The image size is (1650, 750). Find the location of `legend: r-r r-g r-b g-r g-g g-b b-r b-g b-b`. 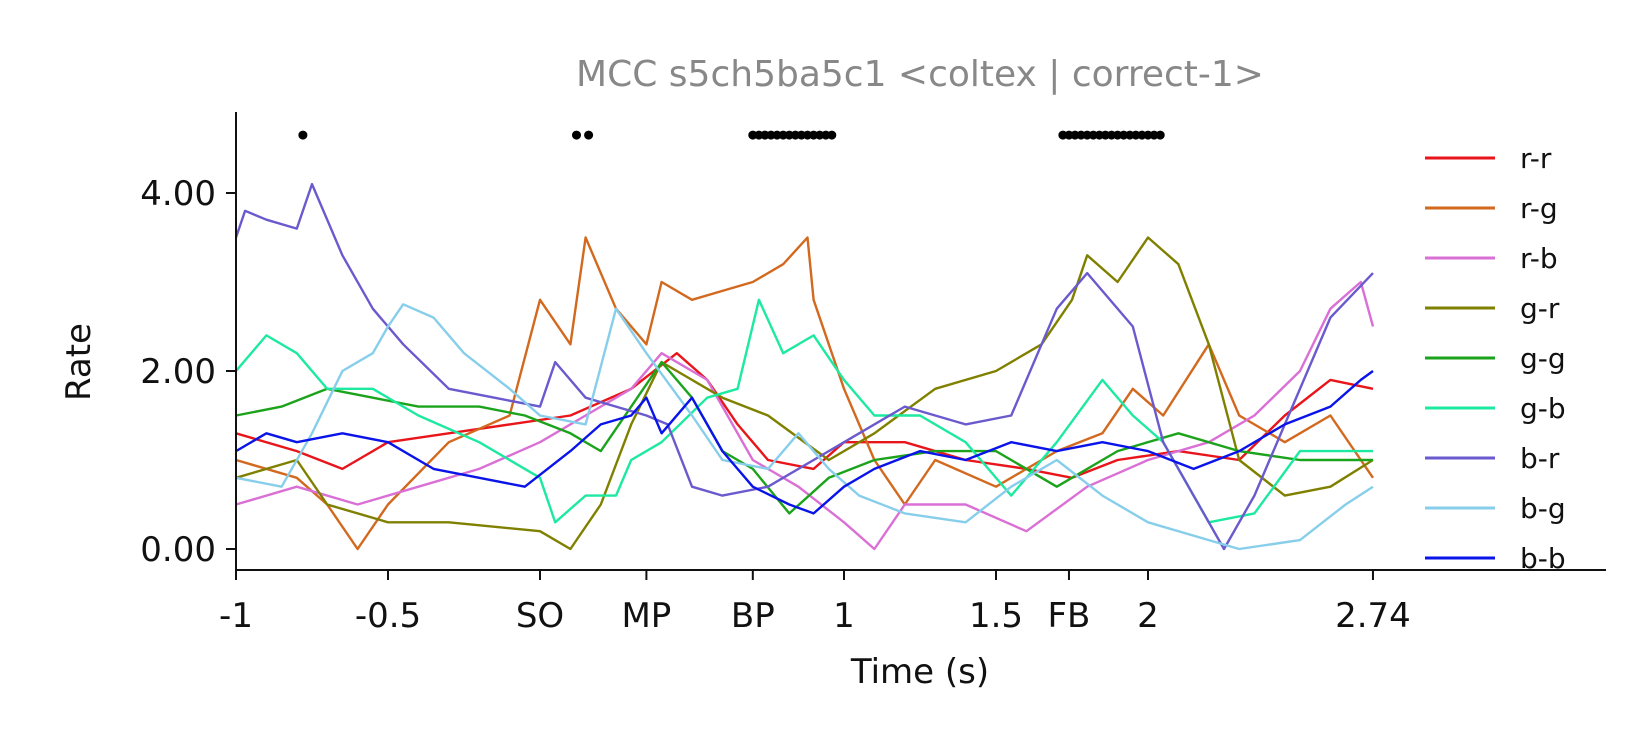

legend: r-r r-g r-b g-r g-g g-b b-r b-g b-b is located at coordinates (1495, 358).